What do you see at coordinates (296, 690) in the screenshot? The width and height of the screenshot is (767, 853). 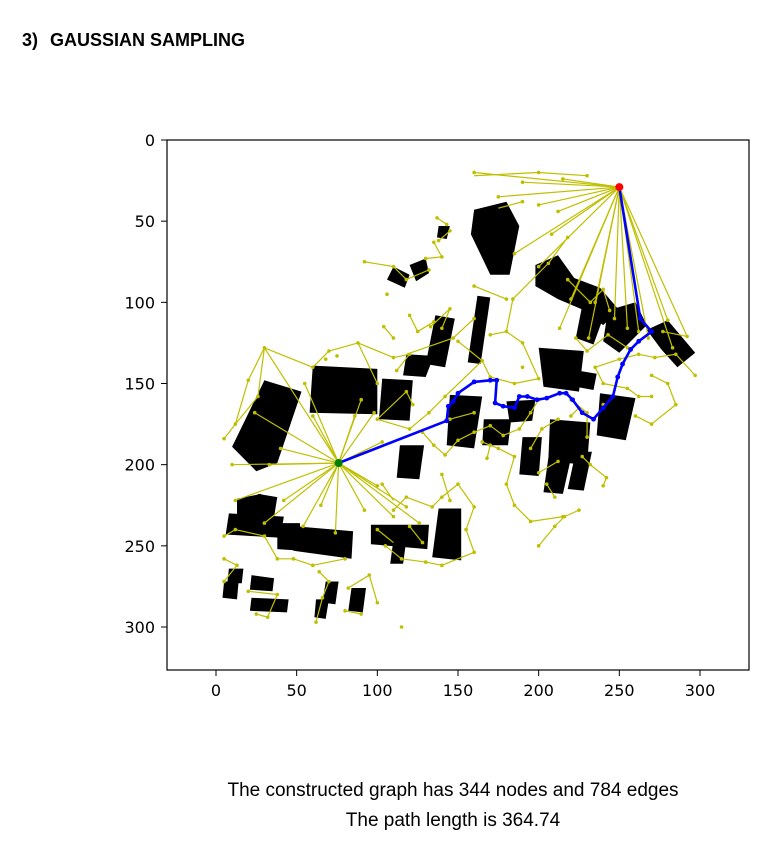 I see `x-tick-label: 50` at bounding box center [296, 690].